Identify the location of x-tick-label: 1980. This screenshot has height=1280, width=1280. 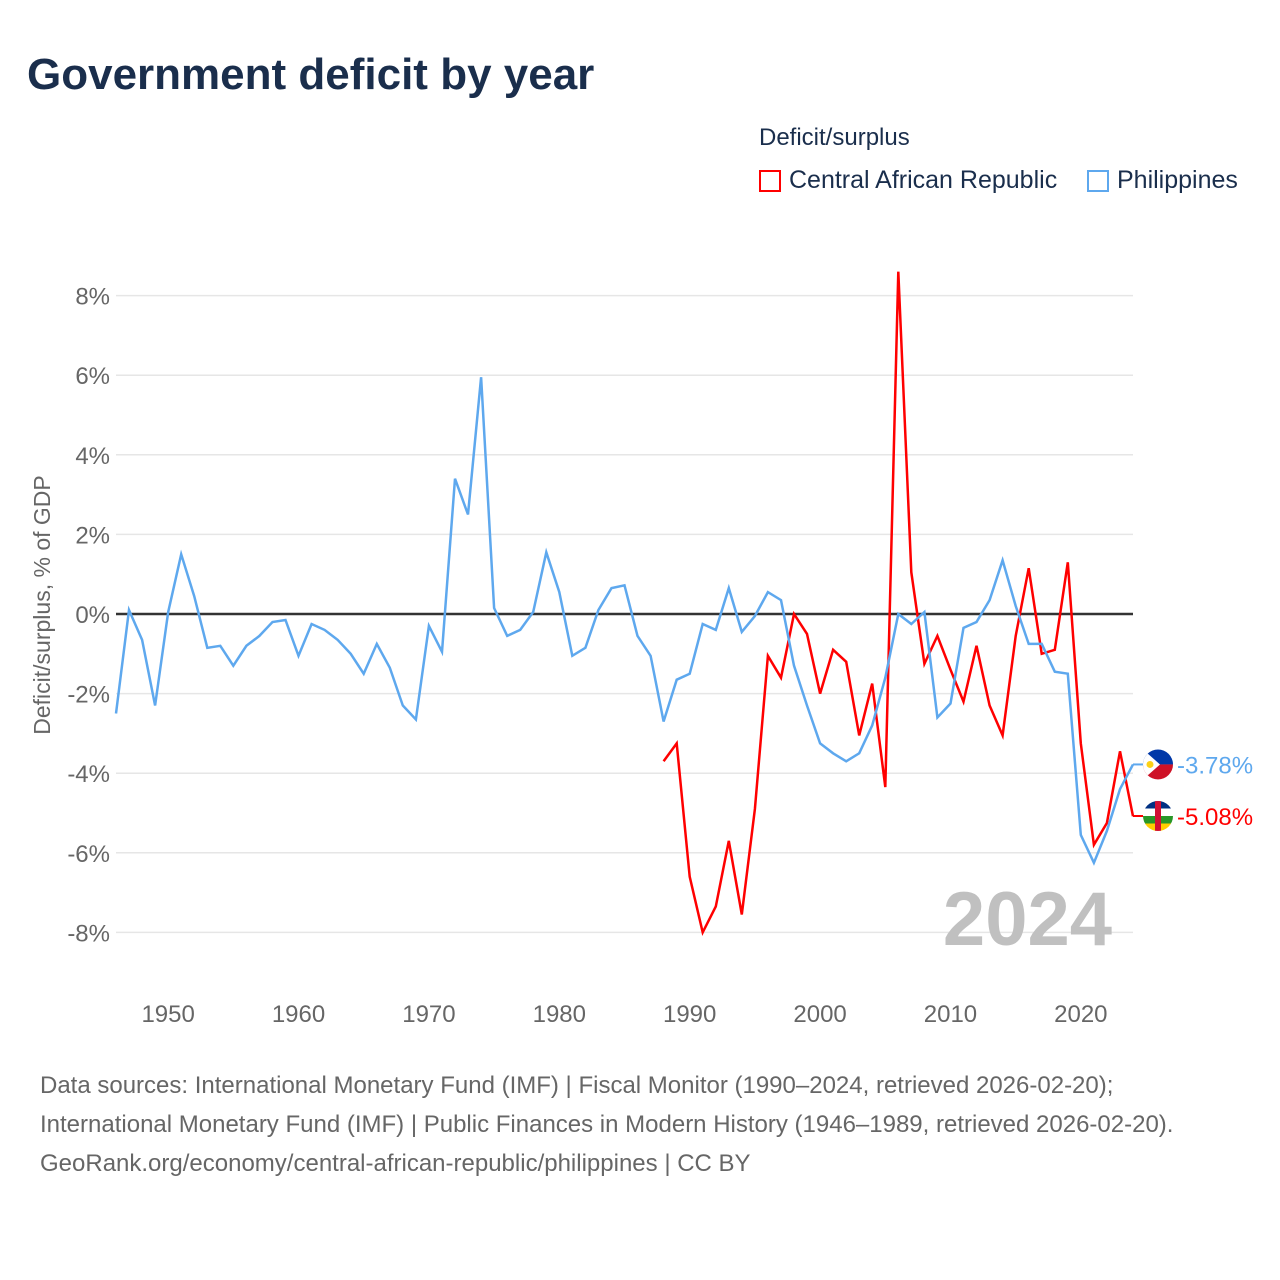
(559, 1014).